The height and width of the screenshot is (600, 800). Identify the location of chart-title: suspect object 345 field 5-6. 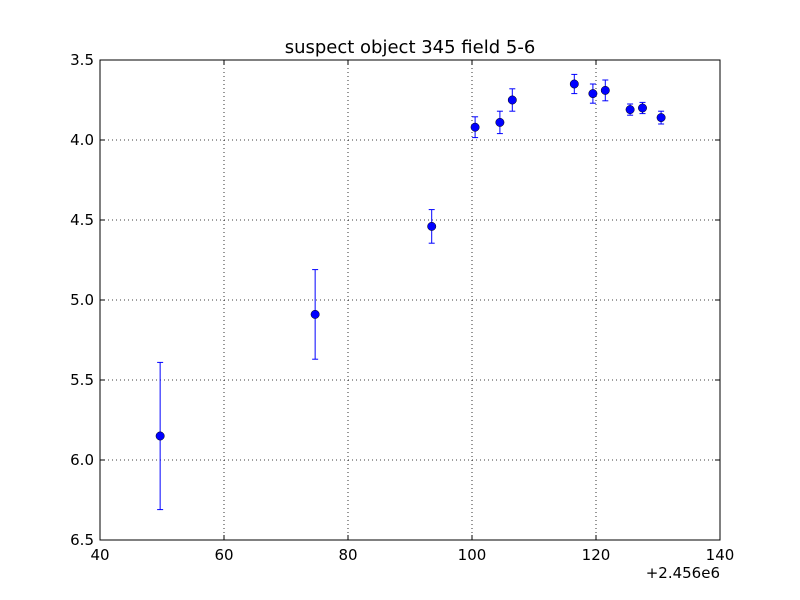
(410, 47).